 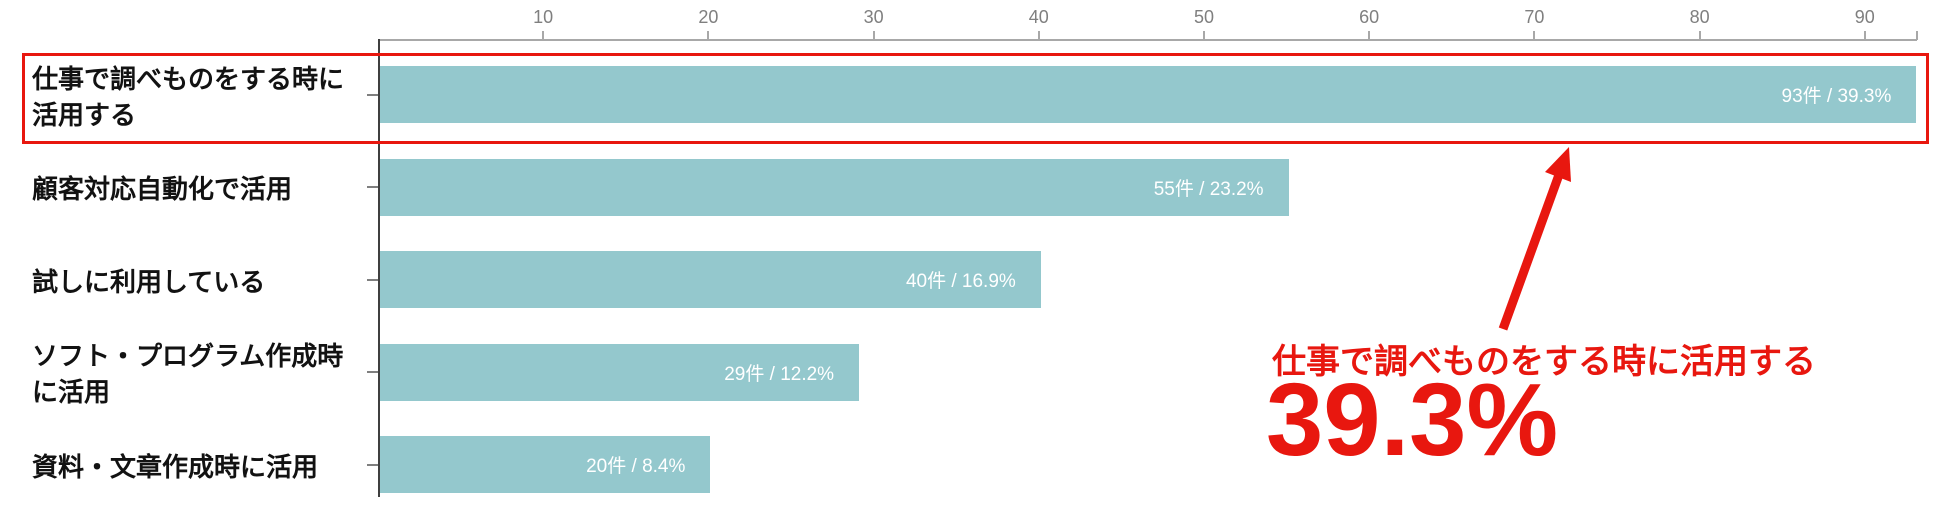 What do you see at coordinates (1147, 40) in the screenshot?
I see `x-axis-line` at bounding box center [1147, 40].